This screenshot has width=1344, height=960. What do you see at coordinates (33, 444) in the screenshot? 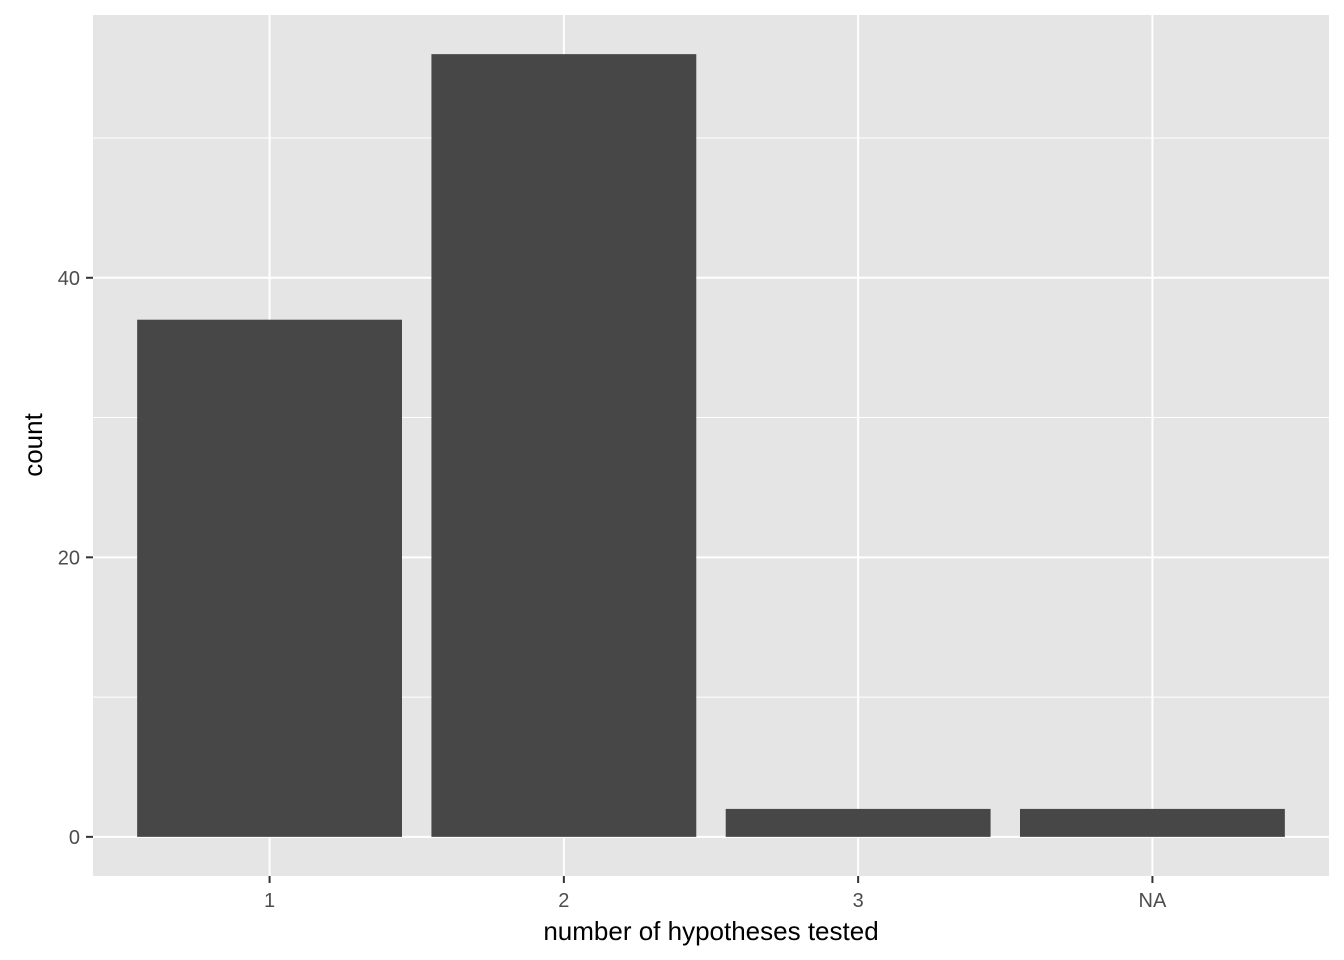
I see `y-axis-title: count` at bounding box center [33, 444].